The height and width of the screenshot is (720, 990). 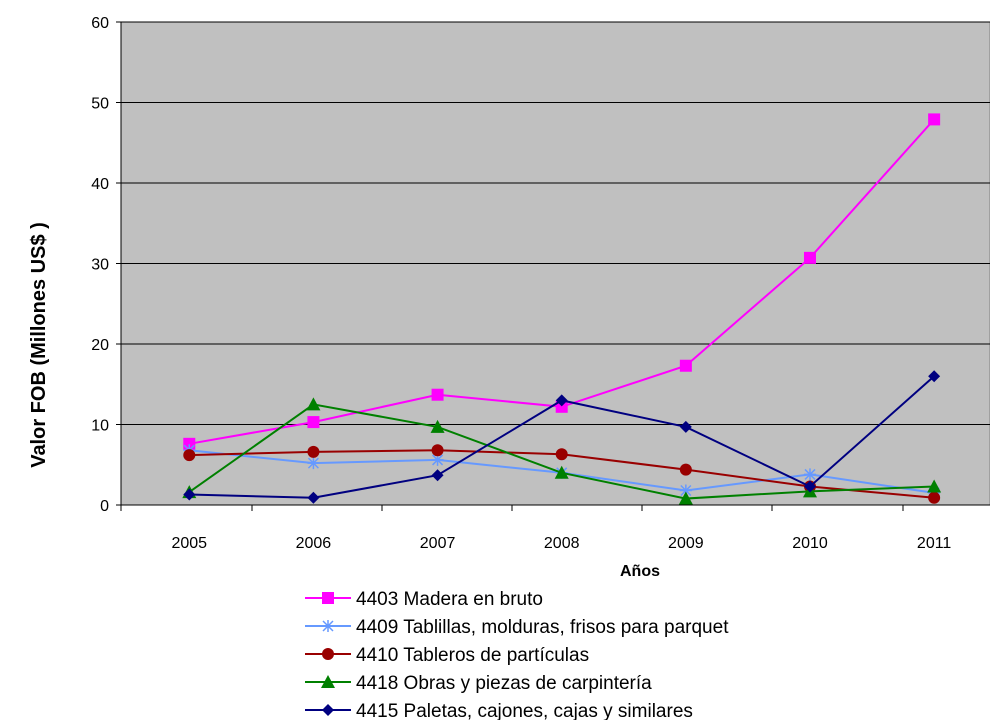 What do you see at coordinates (100, 265) in the screenshot?
I see `y-tick-label: 30` at bounding box center [100, 265].